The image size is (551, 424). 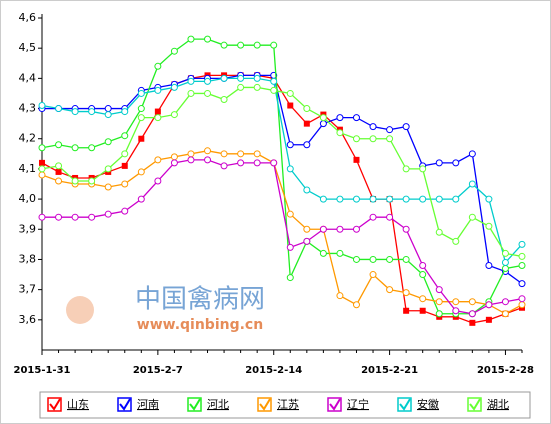 I want to click on legend-item: 湖北, so click(x=488, y=404).